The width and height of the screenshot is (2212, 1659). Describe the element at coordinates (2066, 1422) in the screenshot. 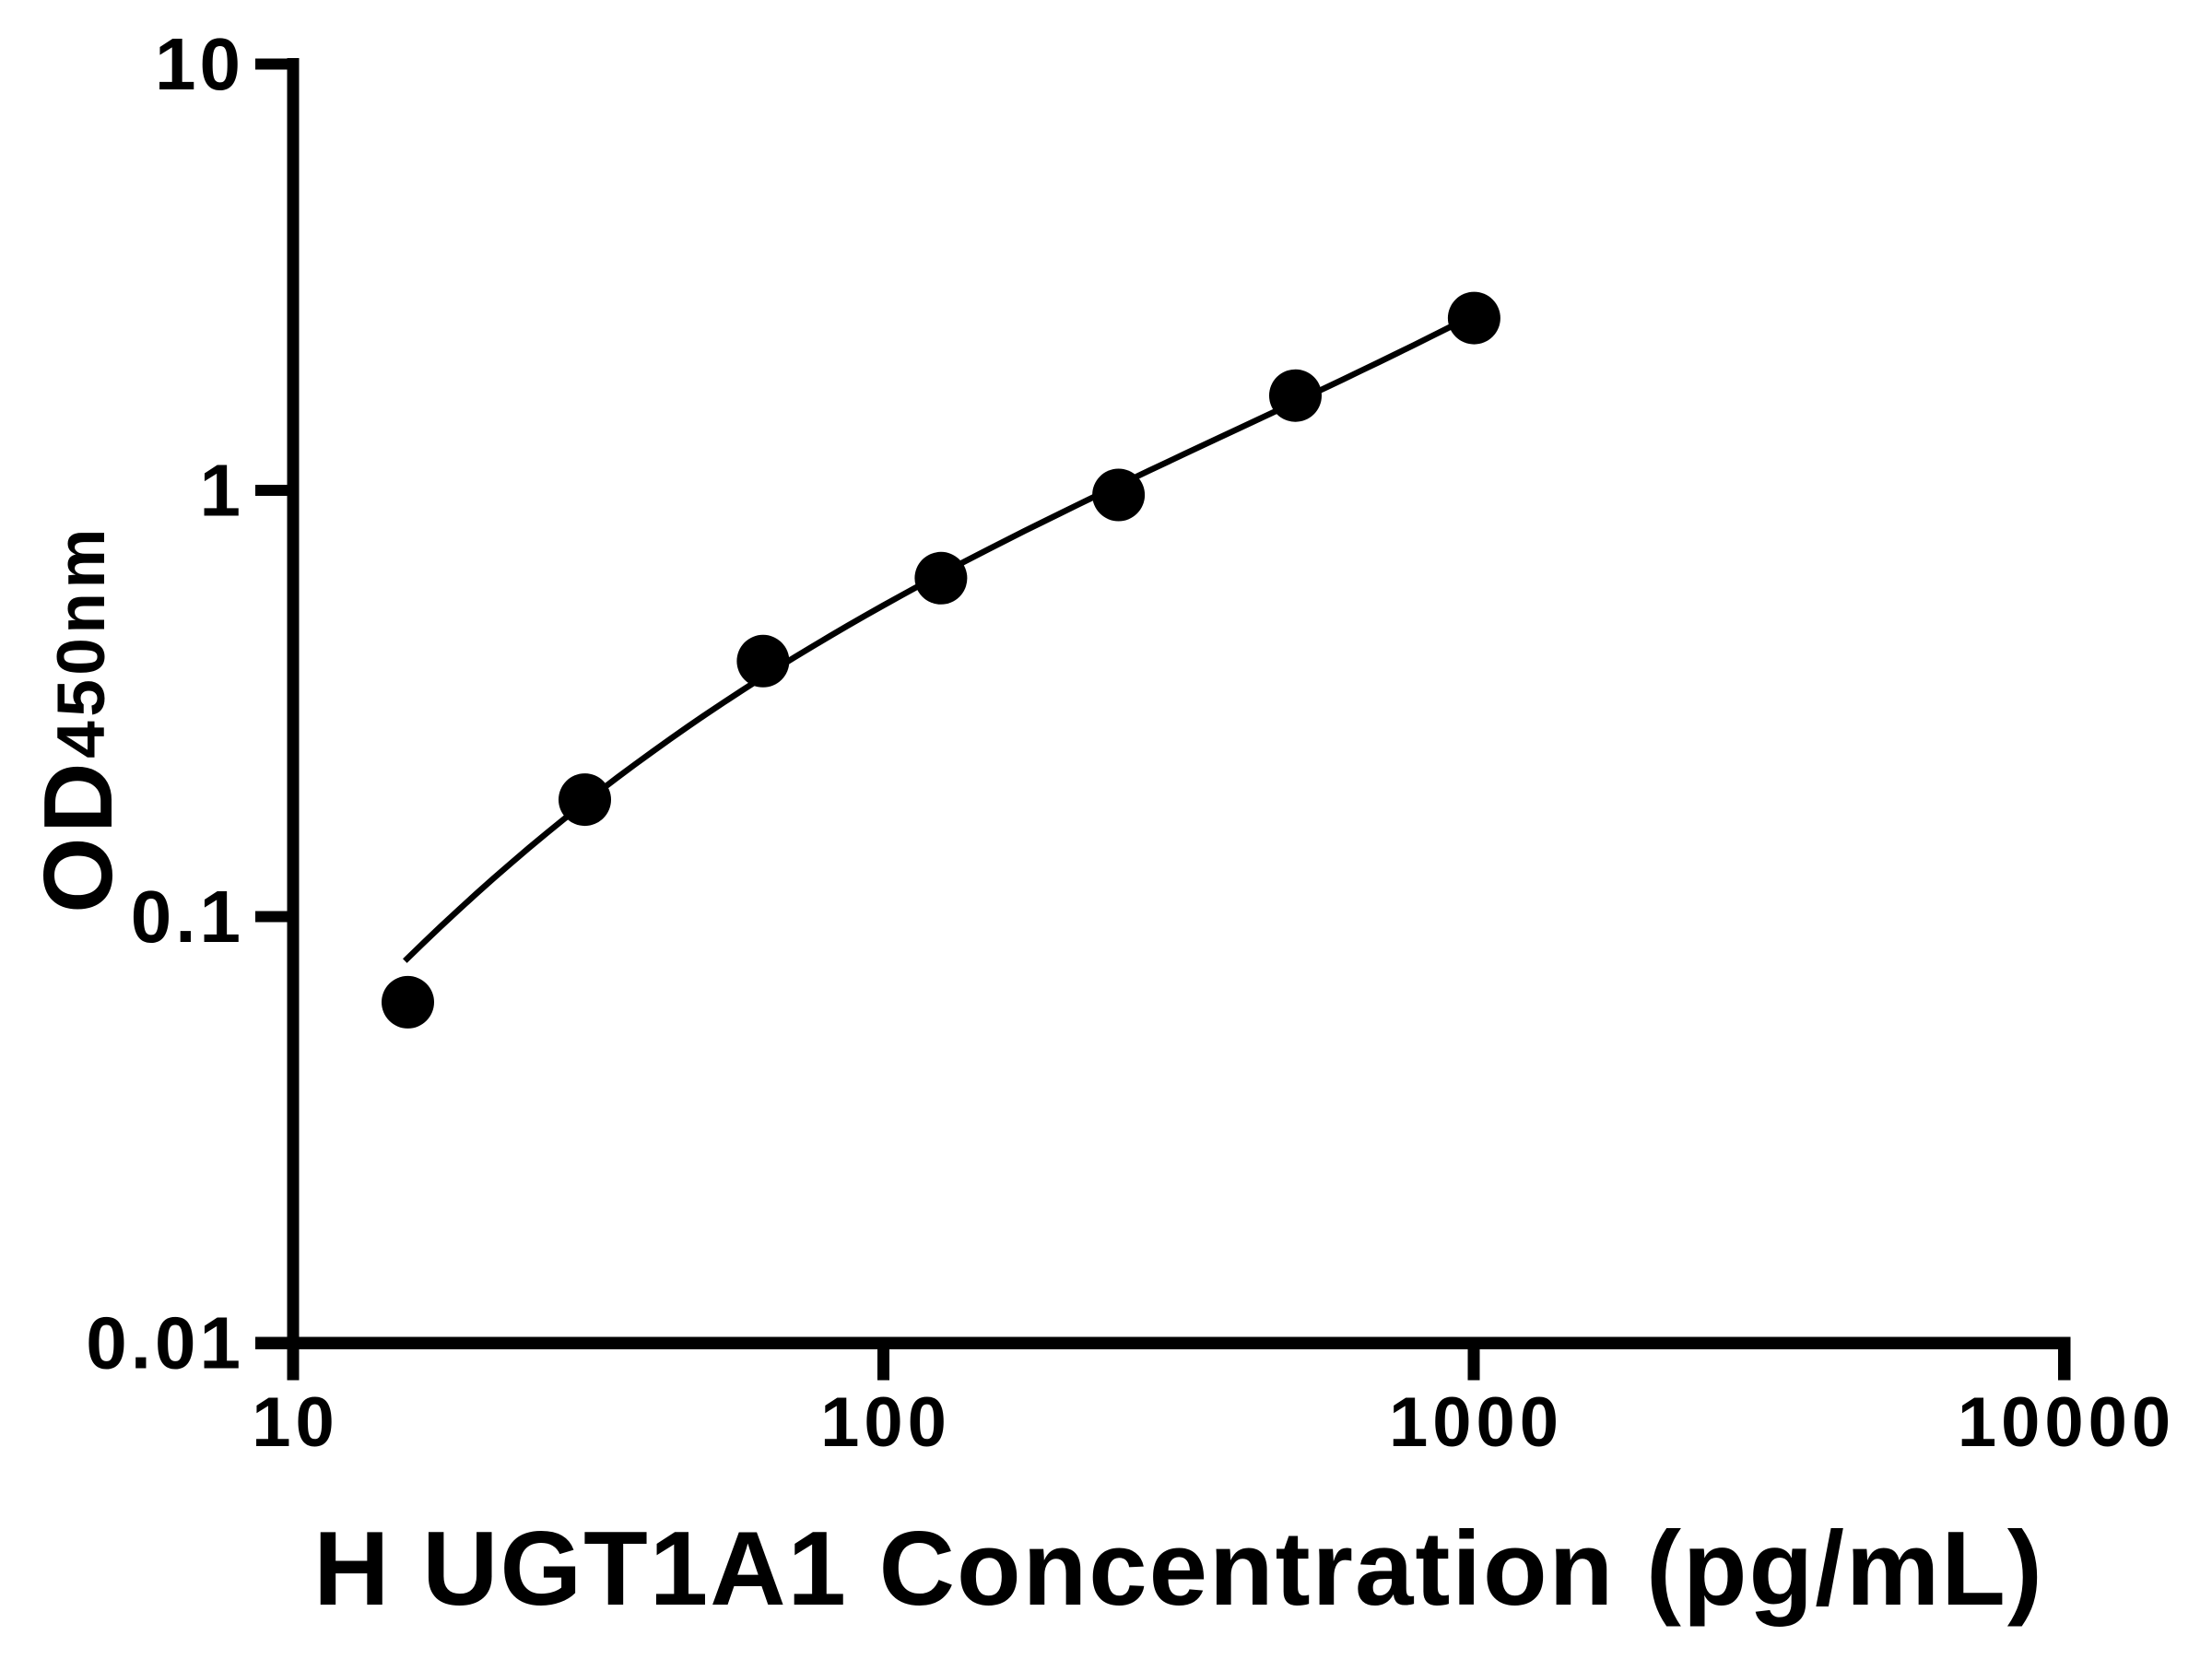

I see `svg-text: 10000` at that location.